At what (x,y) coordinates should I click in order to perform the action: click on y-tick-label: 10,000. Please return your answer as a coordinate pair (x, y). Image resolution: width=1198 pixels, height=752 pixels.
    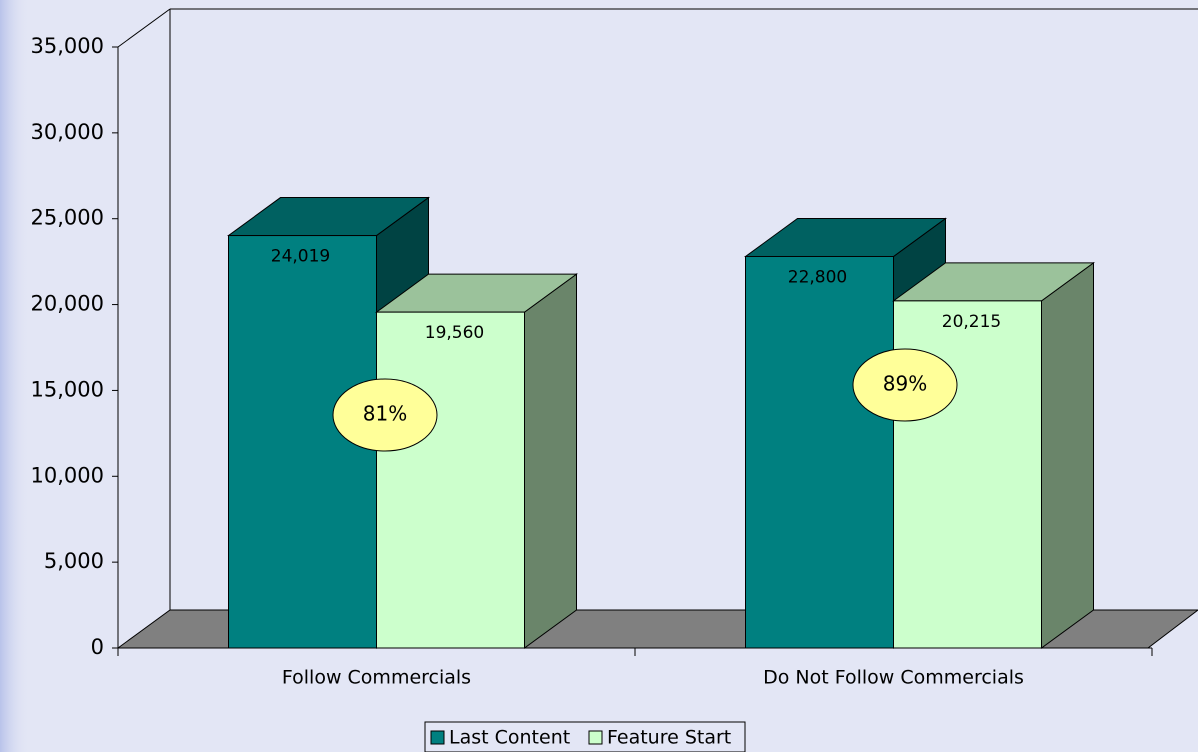
    Looking at the image, I should click on (67, 475).